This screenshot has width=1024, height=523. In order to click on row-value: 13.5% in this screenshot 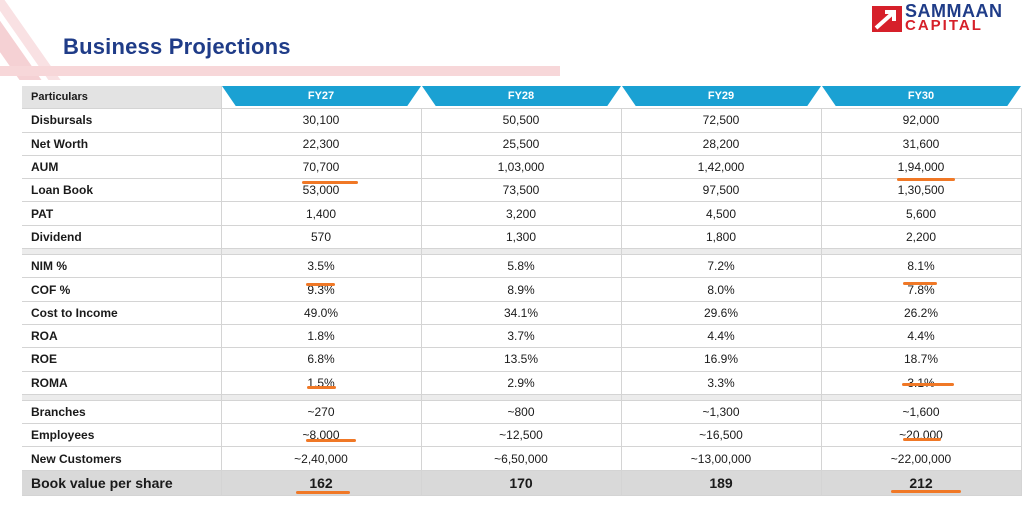, I will do `click(521, 359)`.